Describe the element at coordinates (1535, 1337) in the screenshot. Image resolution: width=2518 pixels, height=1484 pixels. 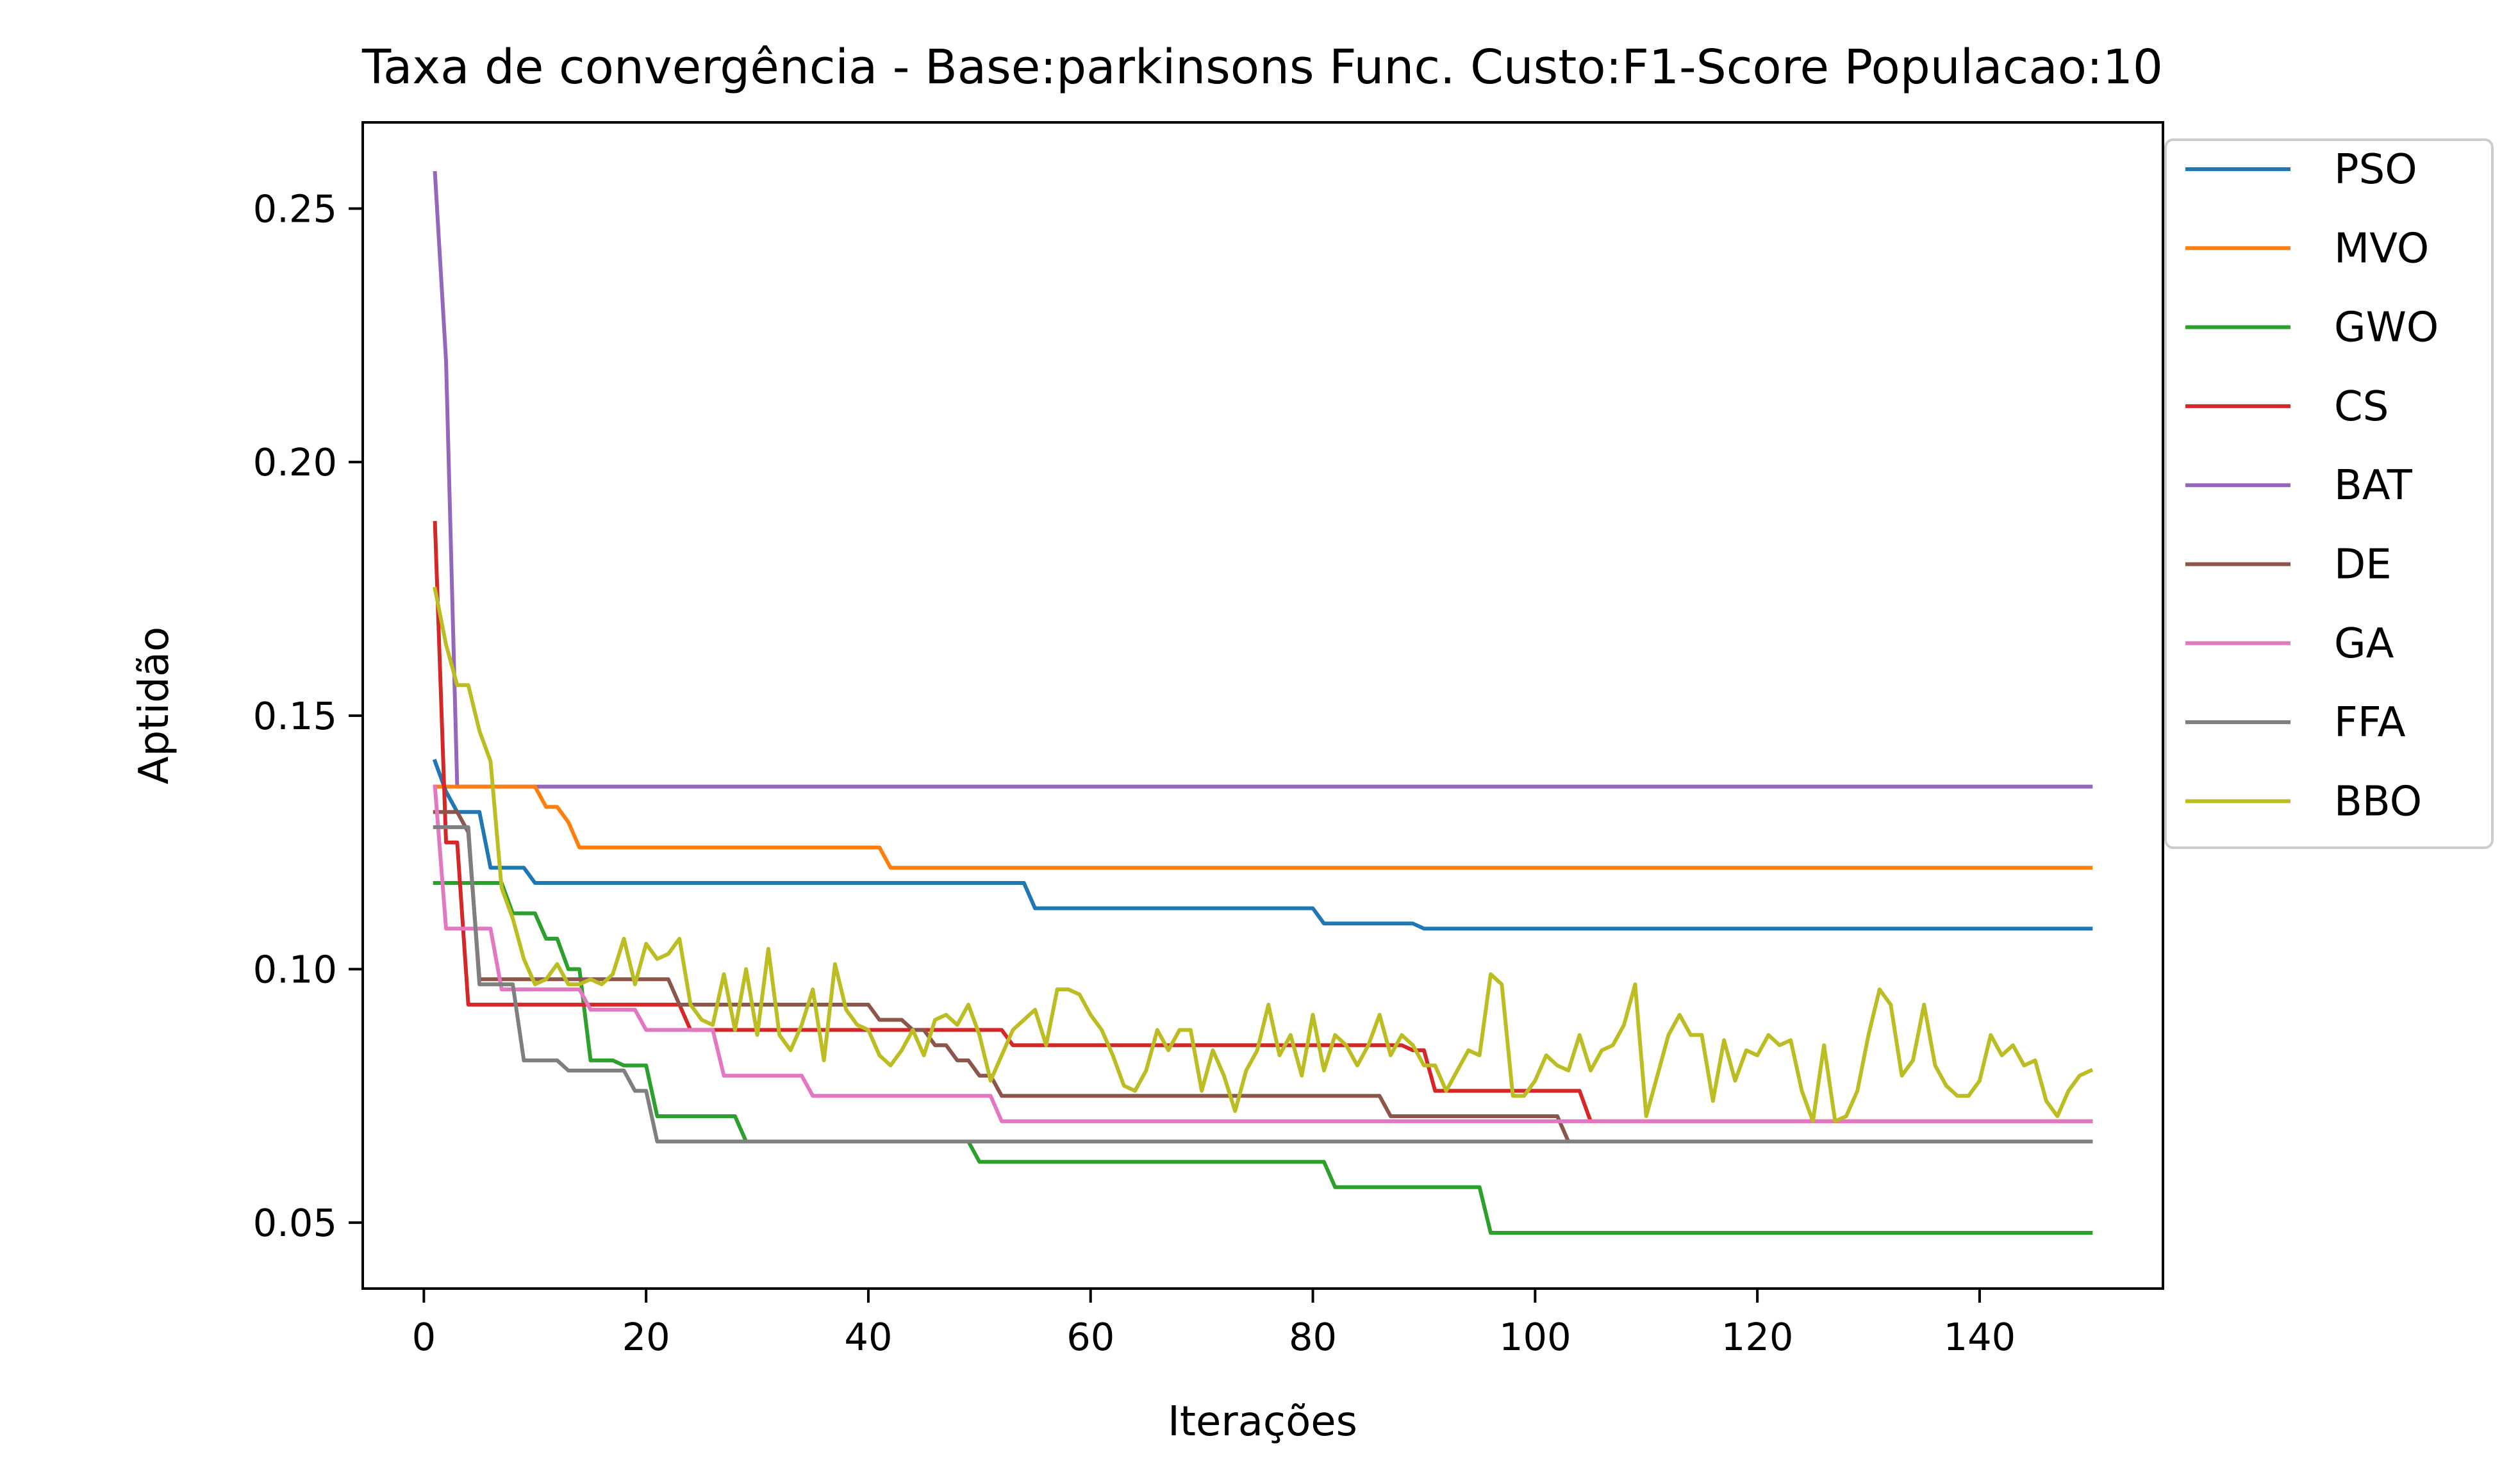
I see `x-tick-label: 100` at that location.